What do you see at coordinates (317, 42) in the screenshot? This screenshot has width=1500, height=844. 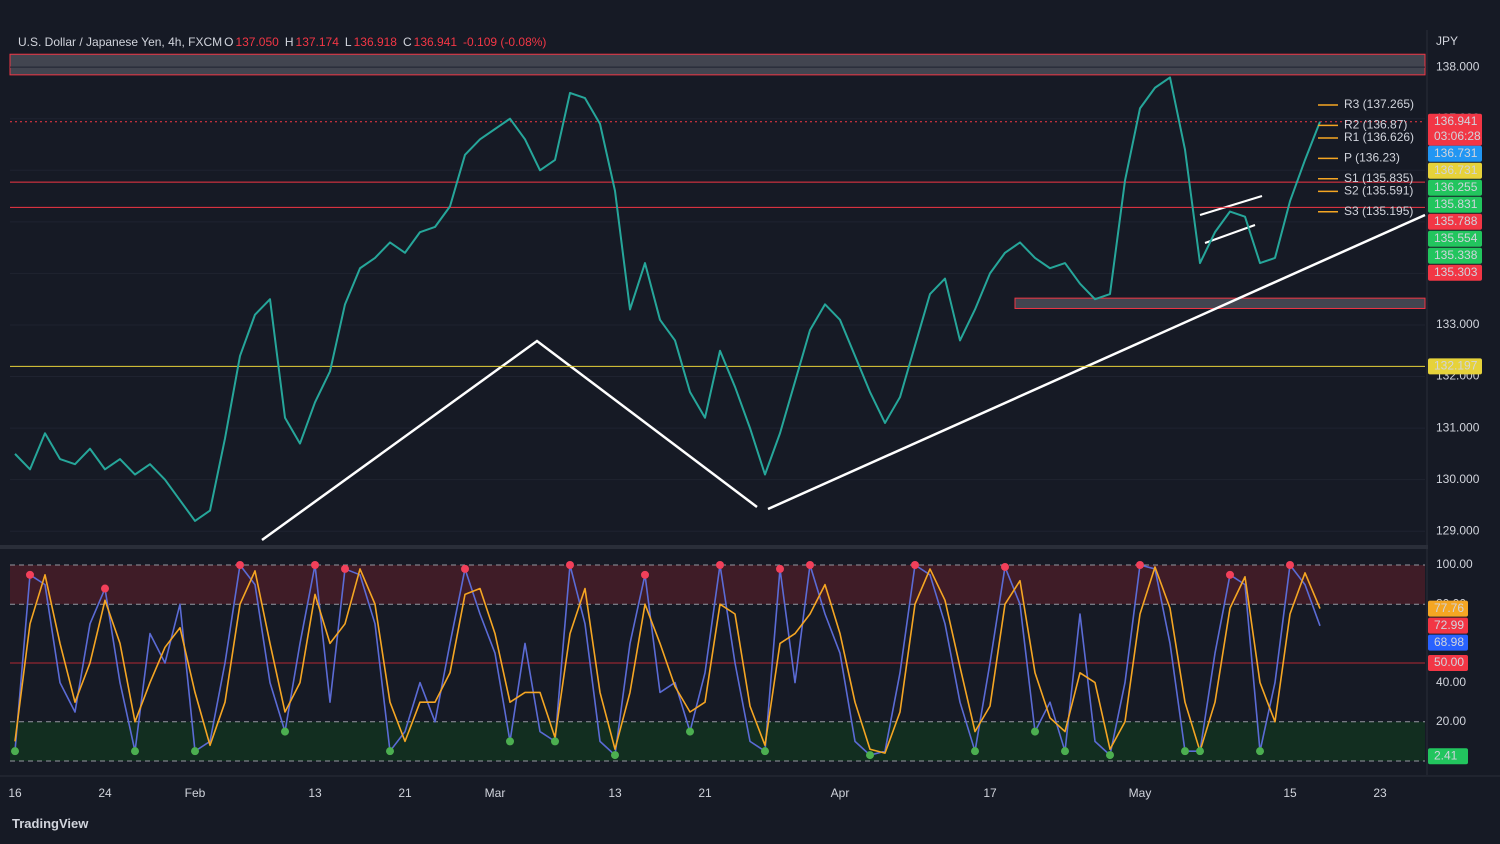 I see `ohlc-value: 137.174` at bounding box center [317, 42].